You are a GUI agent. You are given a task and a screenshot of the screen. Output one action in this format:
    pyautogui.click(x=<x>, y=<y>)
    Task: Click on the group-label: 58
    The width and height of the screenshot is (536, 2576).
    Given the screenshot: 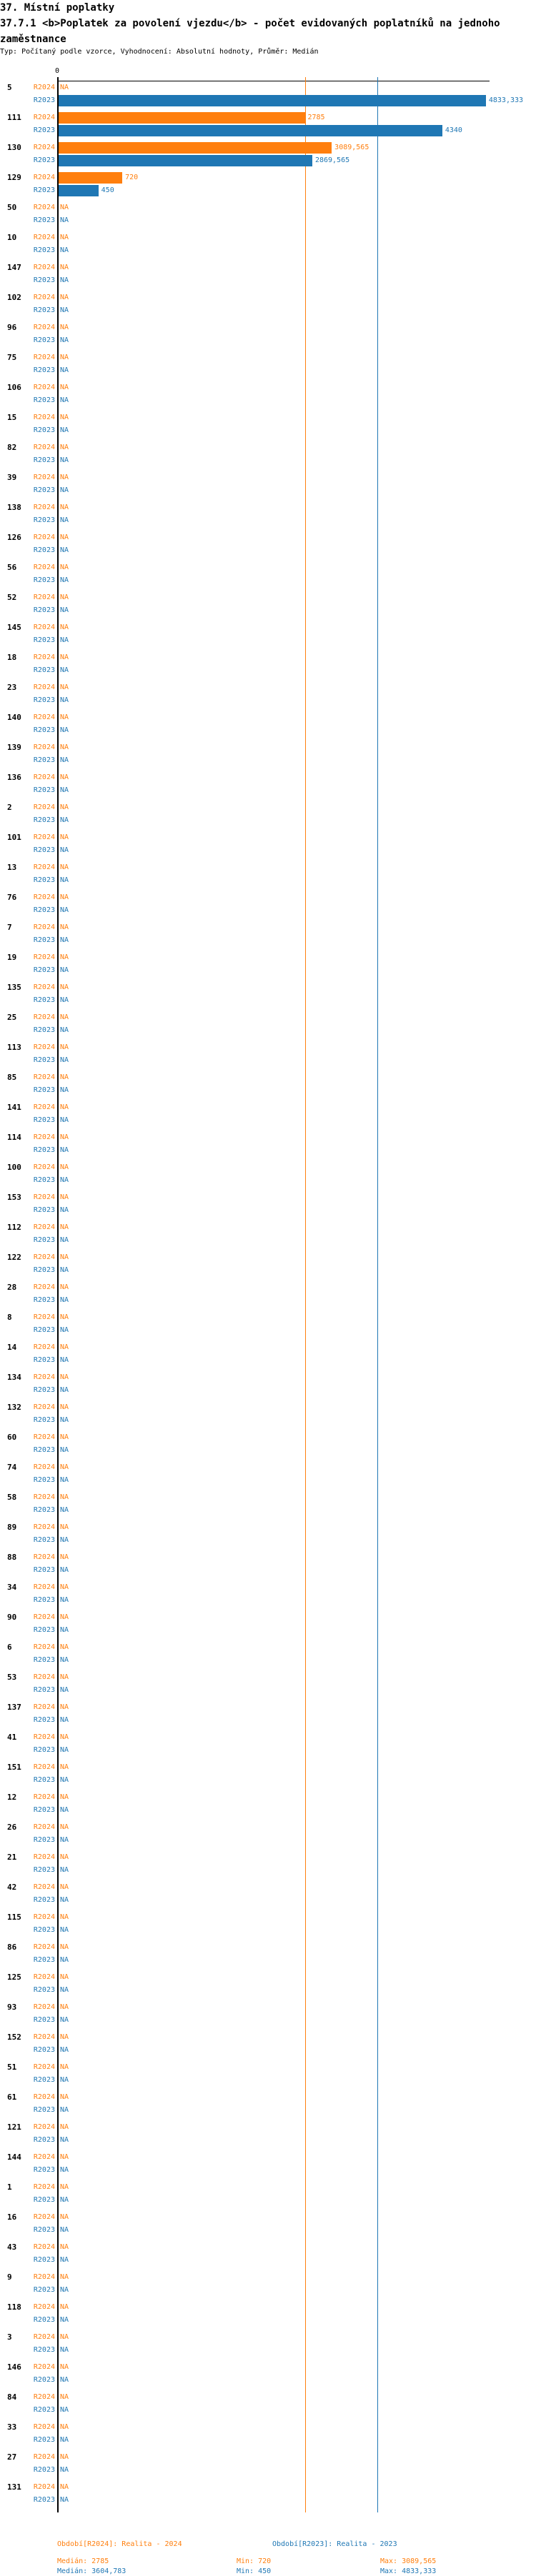 What is the action you would take?
    pyautogui.click(x=12, y=1497)
    